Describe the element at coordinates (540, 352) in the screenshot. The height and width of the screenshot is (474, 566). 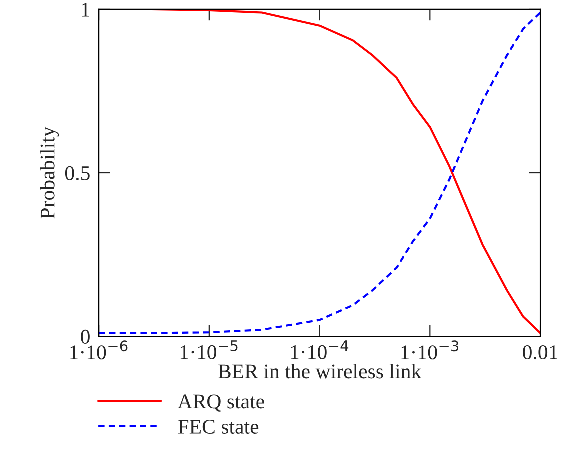
I see `x-tick-label: 0.01` at that location.